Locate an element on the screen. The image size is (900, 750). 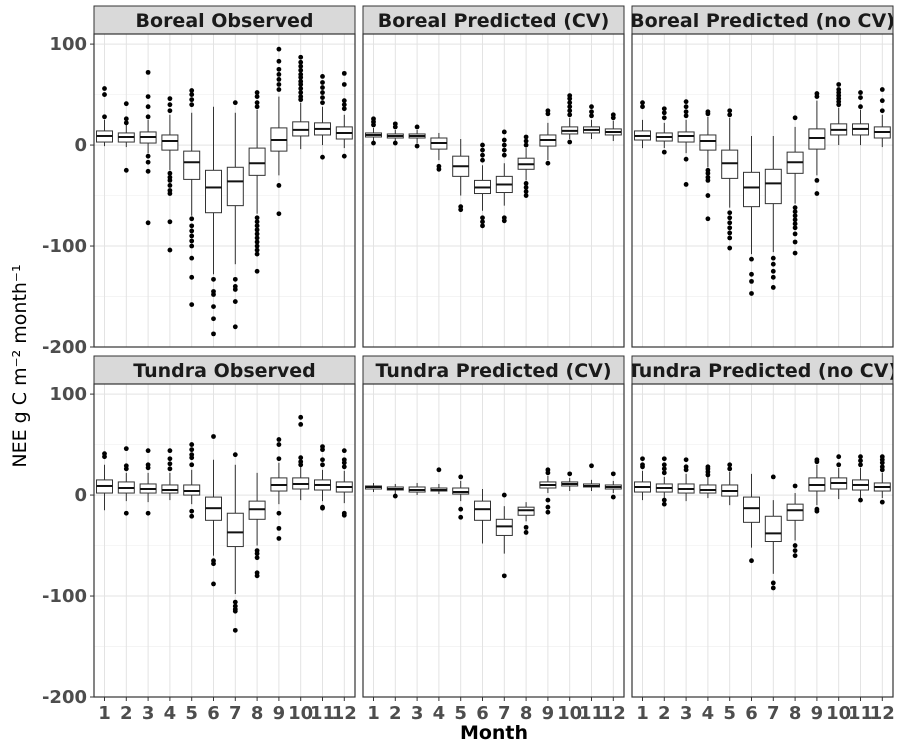
facet-strip is located at coordinates (762, 370).